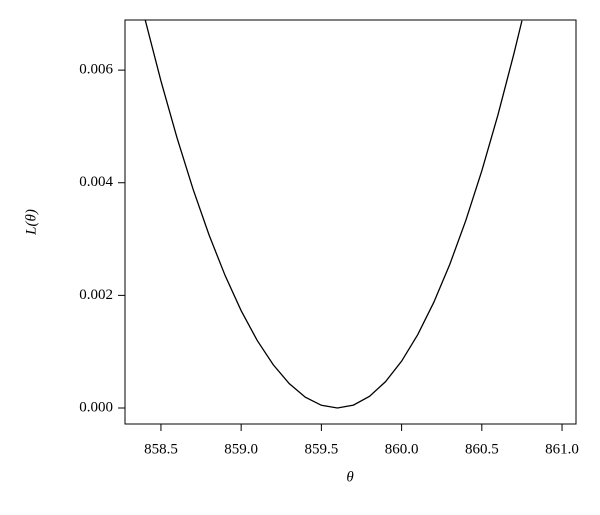 The image size is (600, 515). Describe the element at coordinates (96, 182) in the screenshot. I see `y-tick-label: 0.004` at that location.